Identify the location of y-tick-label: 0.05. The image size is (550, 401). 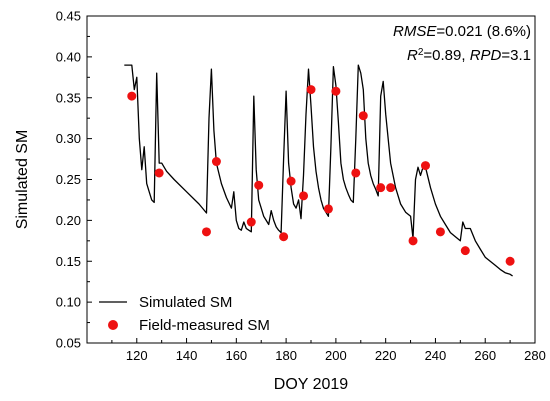
(68, 343).